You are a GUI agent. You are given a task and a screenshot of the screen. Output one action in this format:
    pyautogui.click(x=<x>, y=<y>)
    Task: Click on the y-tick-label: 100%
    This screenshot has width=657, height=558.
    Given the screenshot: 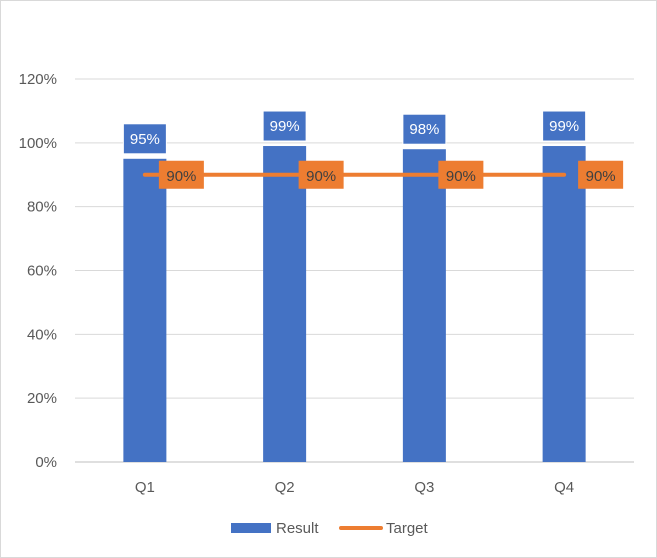 What is the action you would take?
    pyautogui.click(x=38, y=143)
    